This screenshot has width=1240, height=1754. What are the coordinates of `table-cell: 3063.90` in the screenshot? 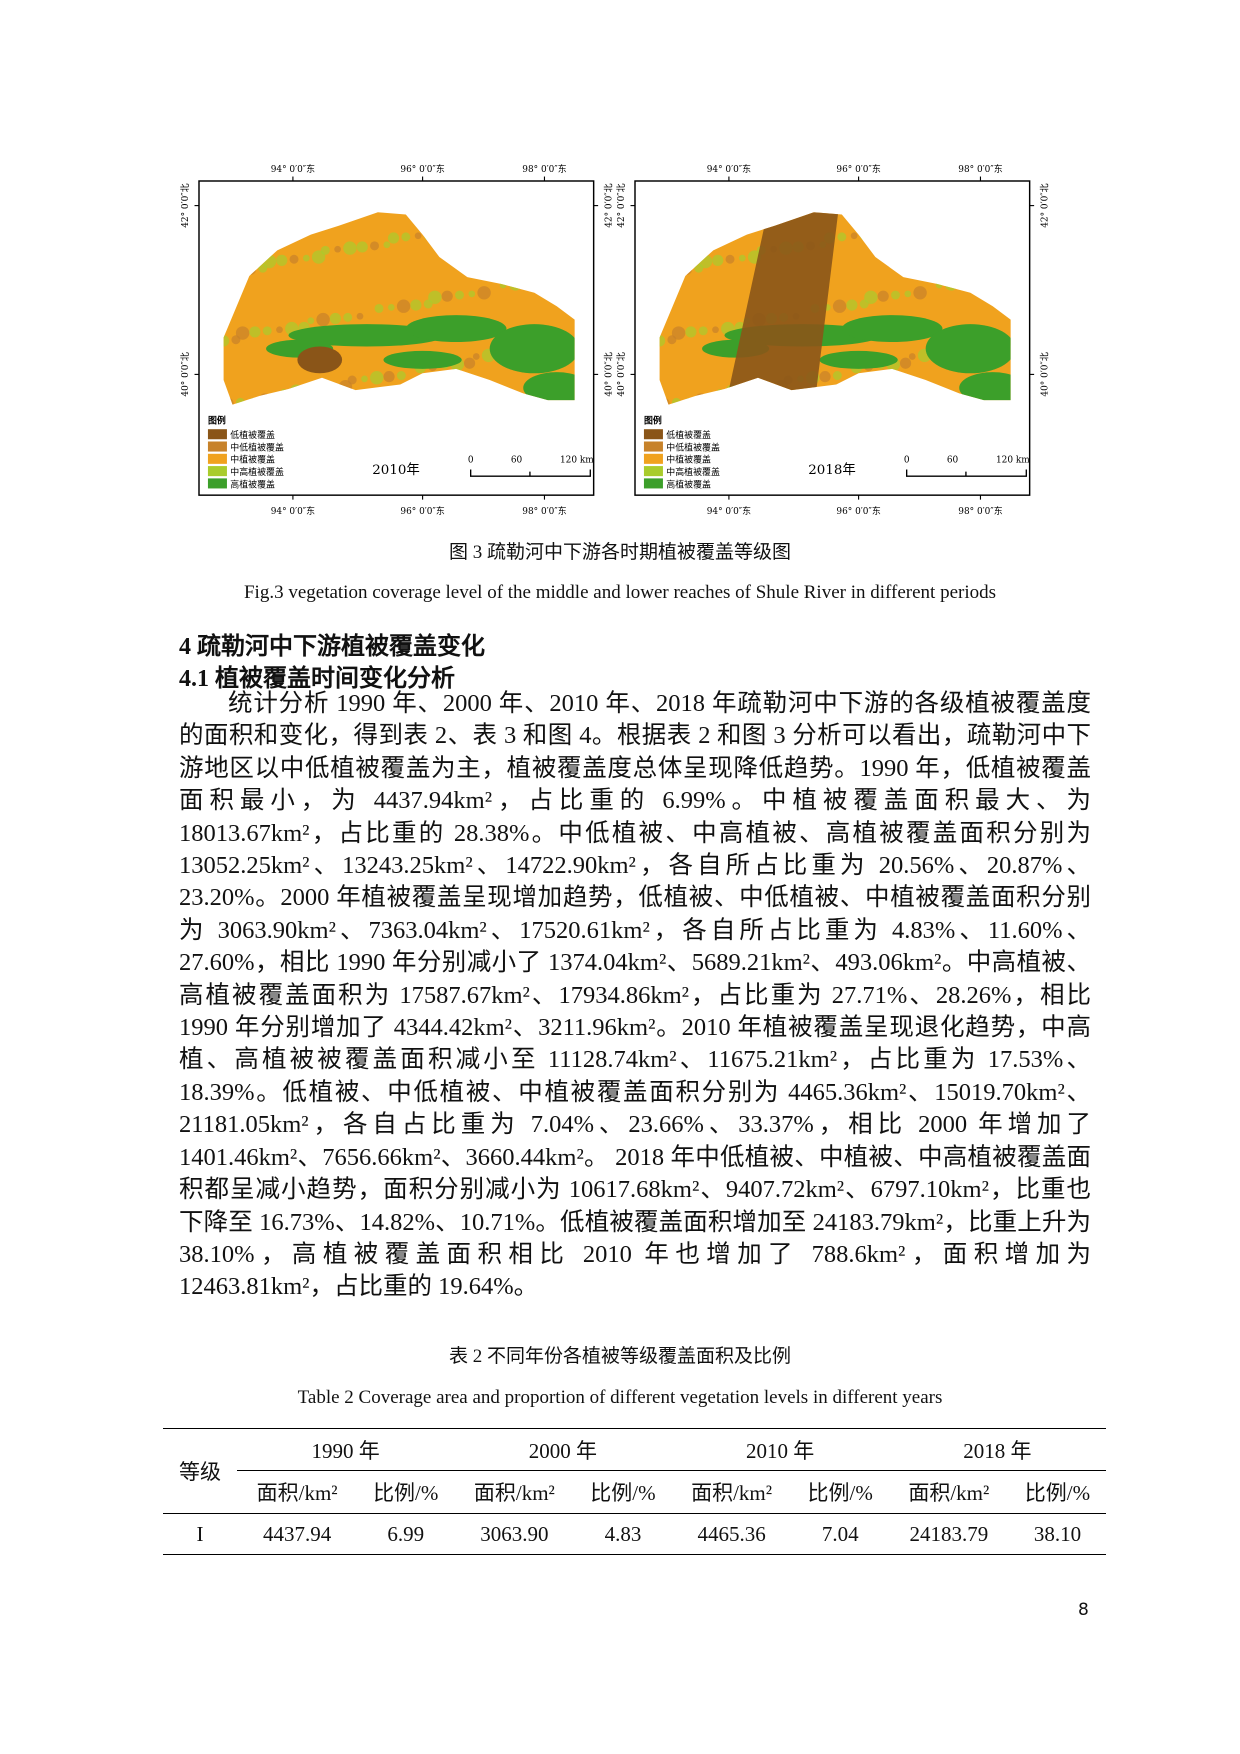 It's located at (514, 1533).